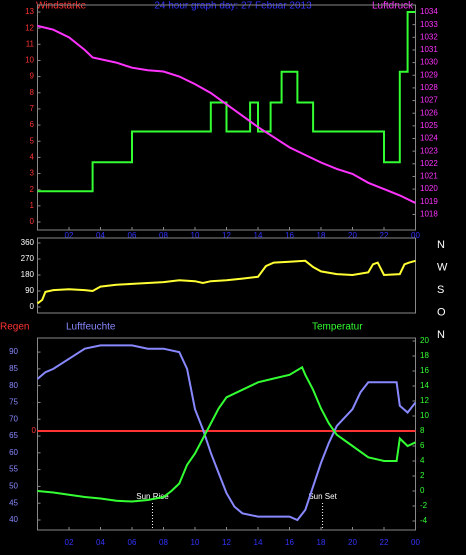  Describe the element at coordinates (32, 205) in the screenshot. I see `y-tick-label: 1` at that location.